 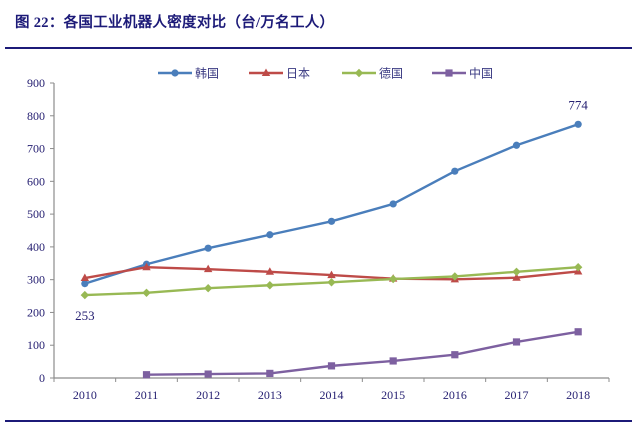 I want to click on legend-label: 德国, so click(x=391, y=73).